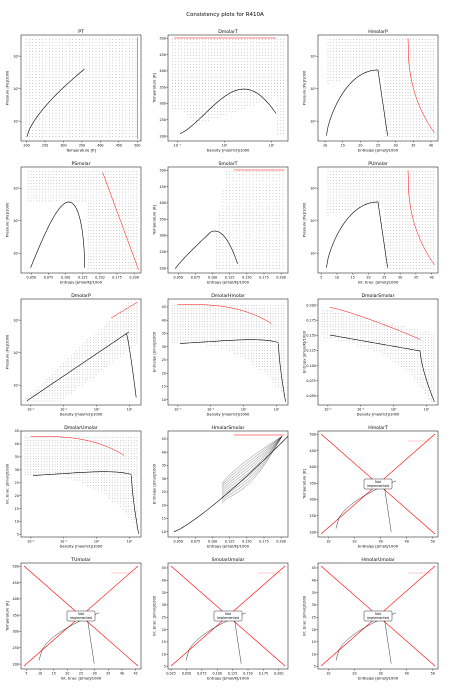 The image size is (450, 690). What do you see at coordinates (272, 146) in the screenshot?
I see `x-tick-label: 10¹` at bounding box center [272, 146].